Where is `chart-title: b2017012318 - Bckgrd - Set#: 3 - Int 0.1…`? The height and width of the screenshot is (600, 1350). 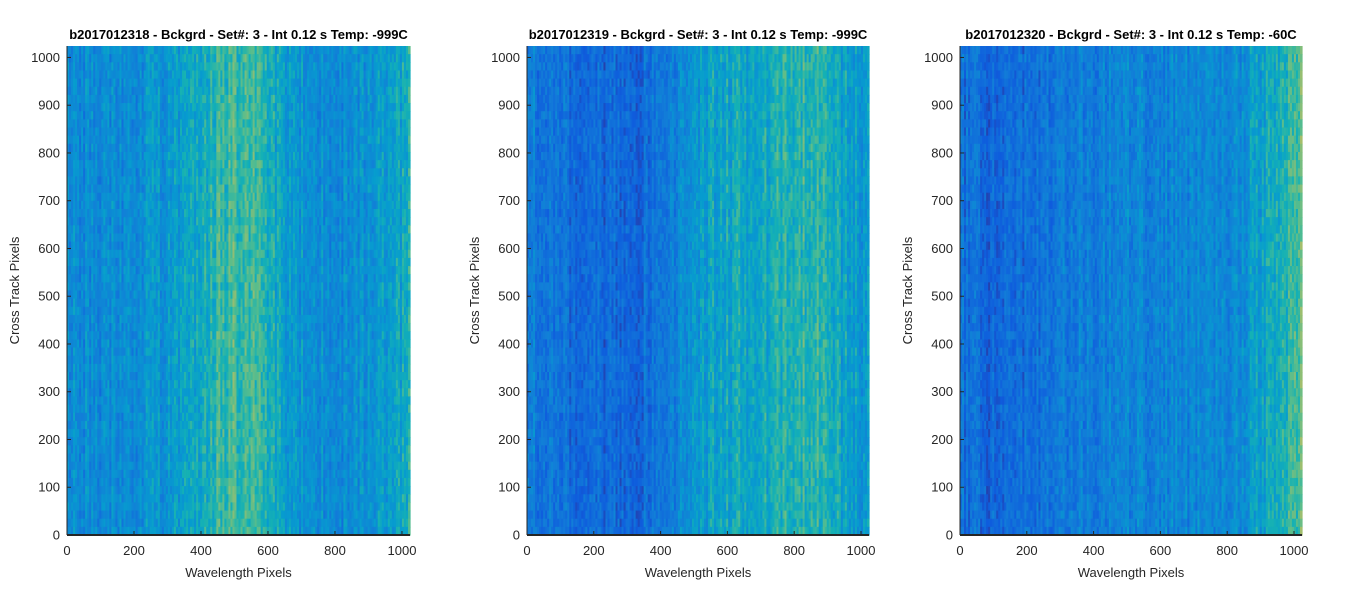
chart-title: b2017012318 - Bckgrd - Set#: 3 - Int 0.1… is located at coordinates (238, 34).